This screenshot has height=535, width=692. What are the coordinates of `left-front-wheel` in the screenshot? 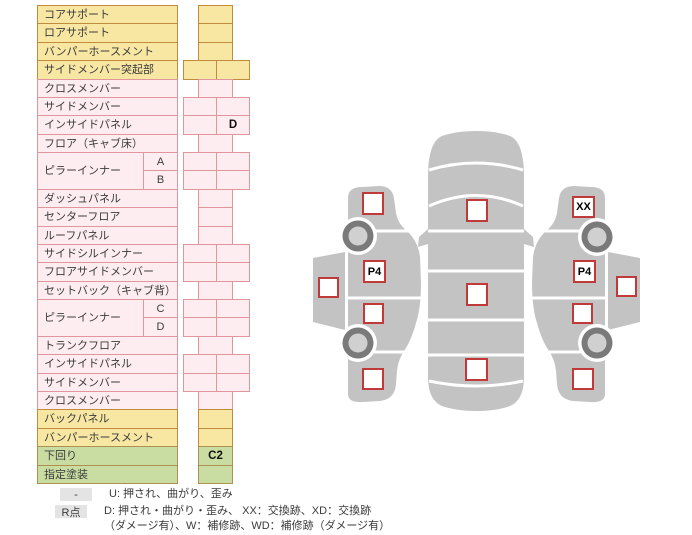 It's located at (358, 236).